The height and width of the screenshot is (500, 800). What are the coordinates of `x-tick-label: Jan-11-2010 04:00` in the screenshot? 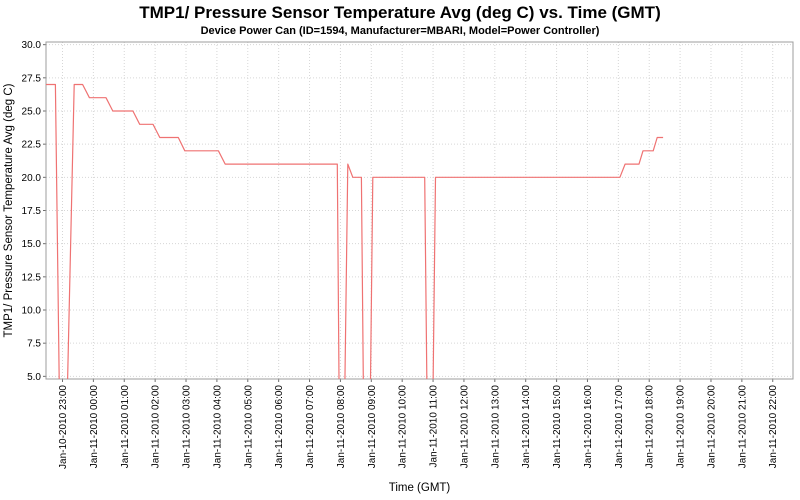 It's located at (217, 427).